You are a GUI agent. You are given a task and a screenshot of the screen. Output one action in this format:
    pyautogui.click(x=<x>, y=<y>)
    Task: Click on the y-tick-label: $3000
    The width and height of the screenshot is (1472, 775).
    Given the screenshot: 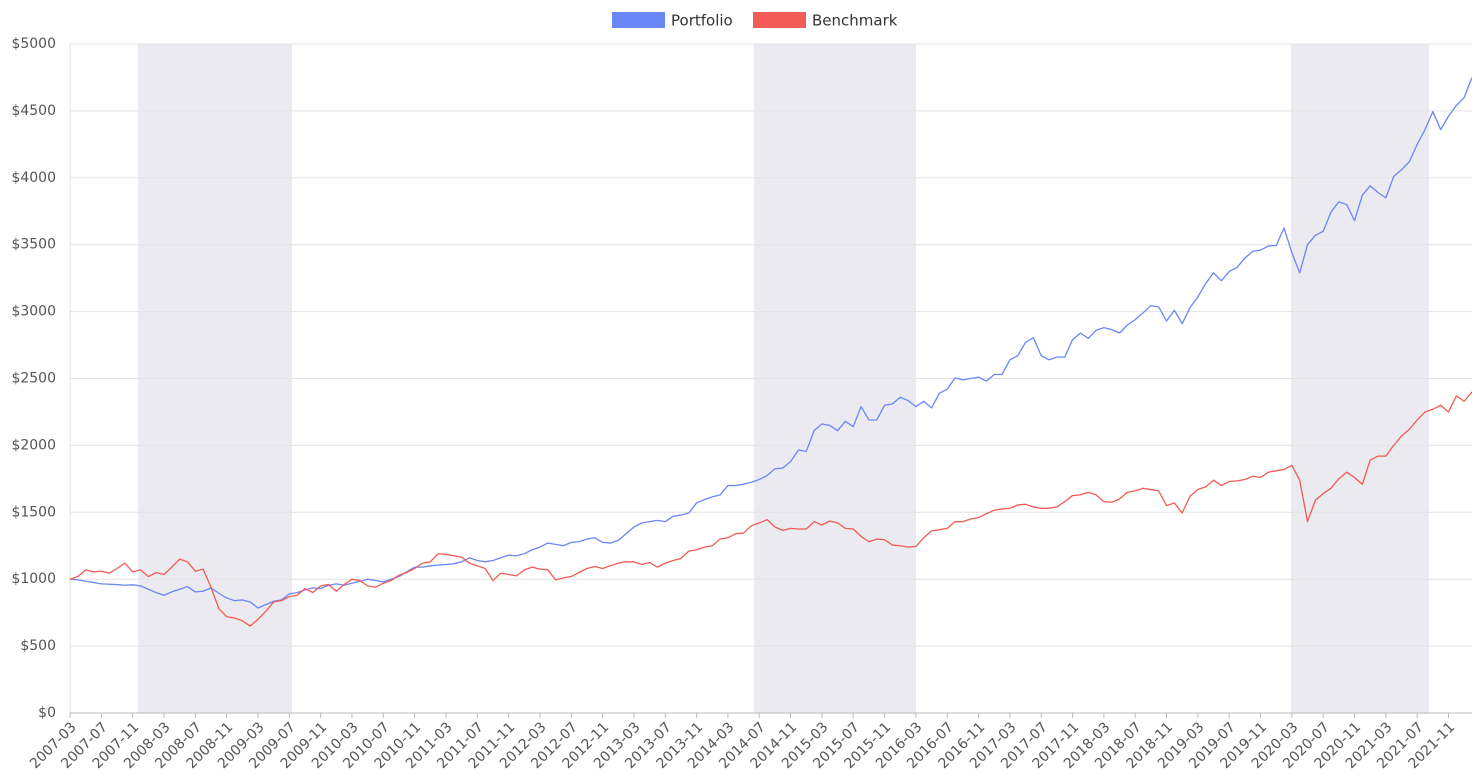 What is the action you would take?
    pyautogui.click(x=33, y=312)
    